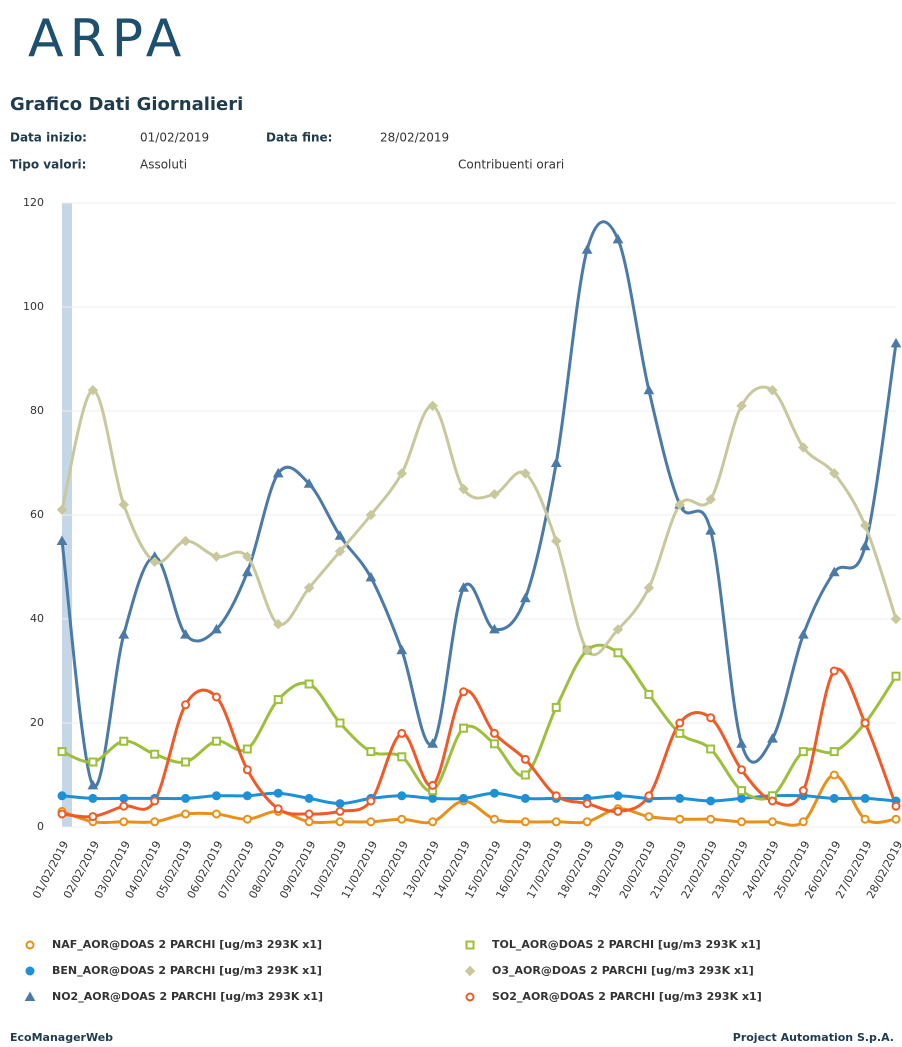  I want to click on y-tick-label: 60, so click(37, 514).